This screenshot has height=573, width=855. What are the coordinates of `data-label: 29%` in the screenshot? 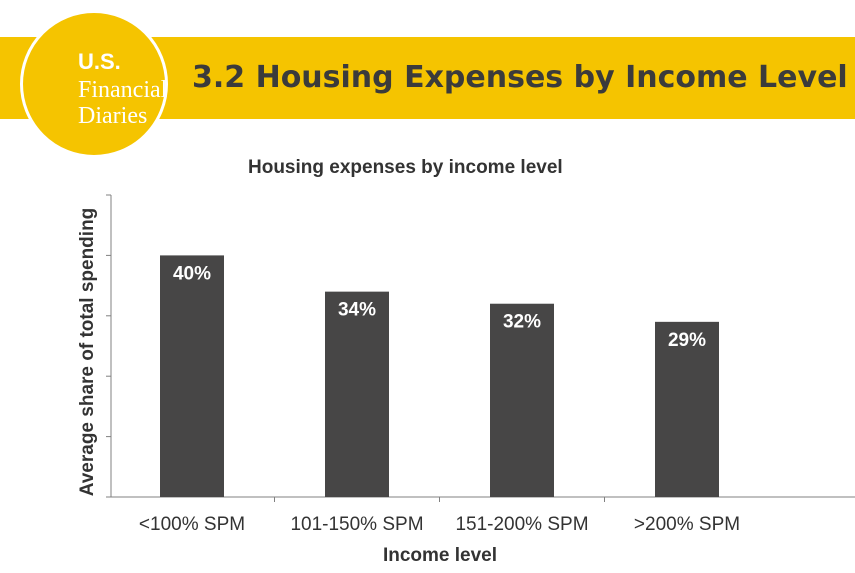 It's located at (687, 340).